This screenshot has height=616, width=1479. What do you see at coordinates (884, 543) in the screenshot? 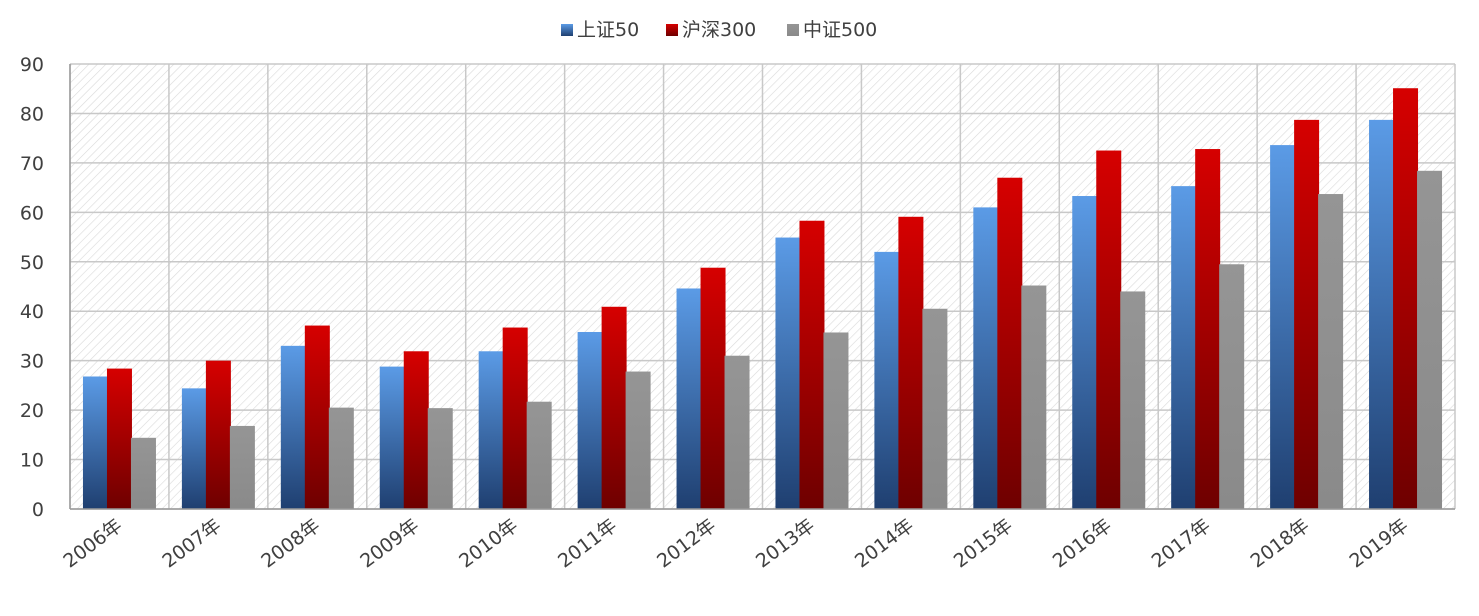
I see `x-tick-label: 2014年` at bounding box center [884, 543].